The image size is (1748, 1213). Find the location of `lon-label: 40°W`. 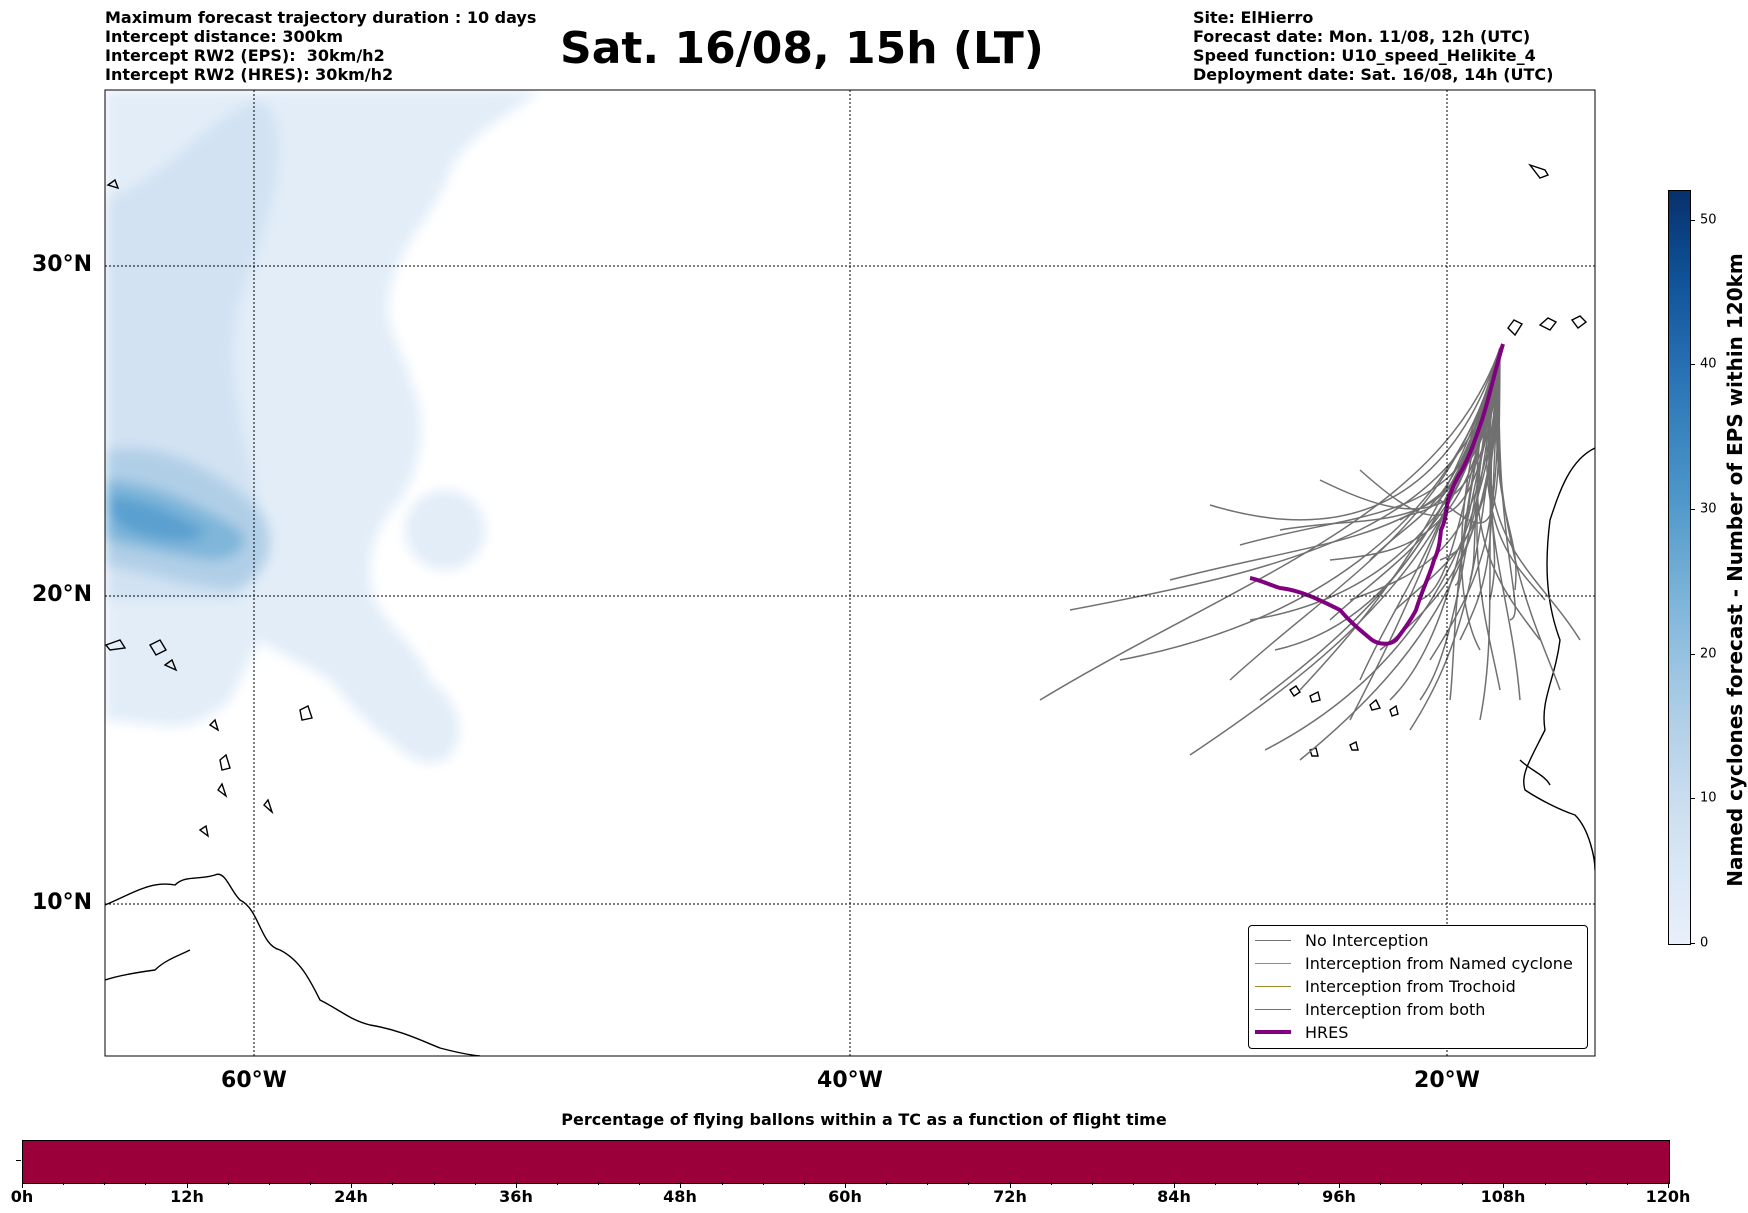

lon-label: 40°W is located at coordinates (850, 1080).